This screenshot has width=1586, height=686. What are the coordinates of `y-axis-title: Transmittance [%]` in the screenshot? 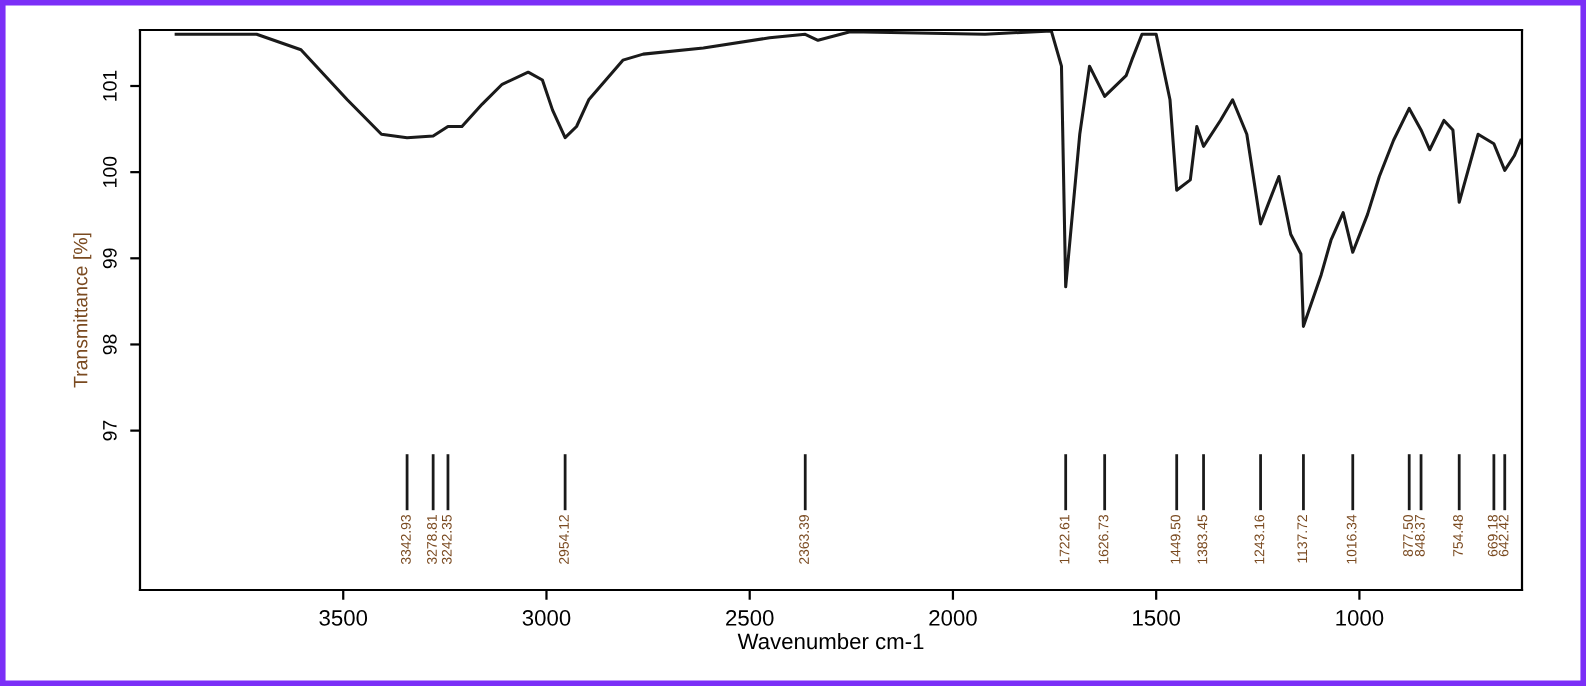 It's located at (82, 310).